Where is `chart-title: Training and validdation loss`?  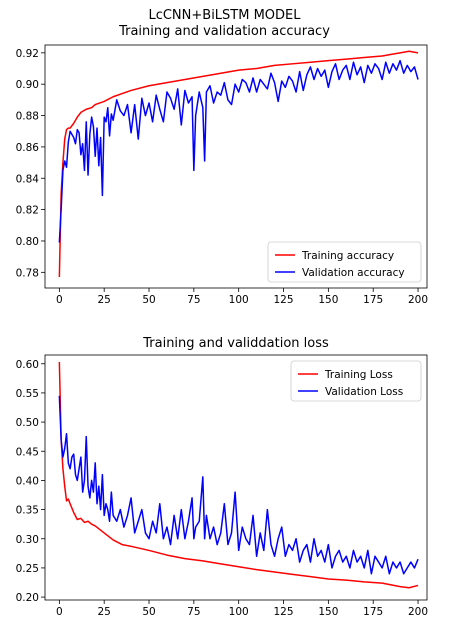
chart-title: Training and validdation loss is located at coordinates (235, 343).